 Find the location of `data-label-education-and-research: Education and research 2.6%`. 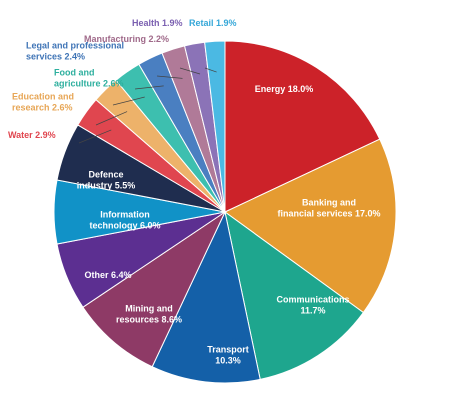

data-label-education-and-research: Education and research 2.6% is located at coordinates (43, 102).